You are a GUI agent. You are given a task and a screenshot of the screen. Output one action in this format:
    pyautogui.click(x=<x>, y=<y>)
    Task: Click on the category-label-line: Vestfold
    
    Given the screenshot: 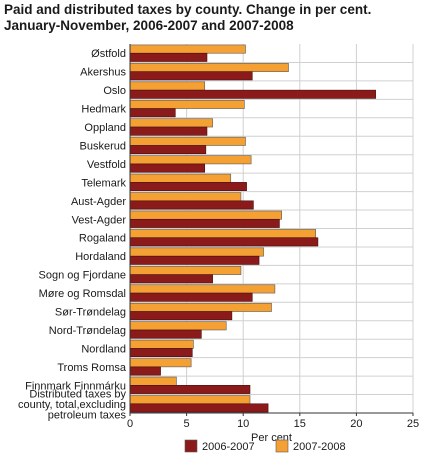 What is the action you would take?
    pyautogui.click(x=106, y=165)
    